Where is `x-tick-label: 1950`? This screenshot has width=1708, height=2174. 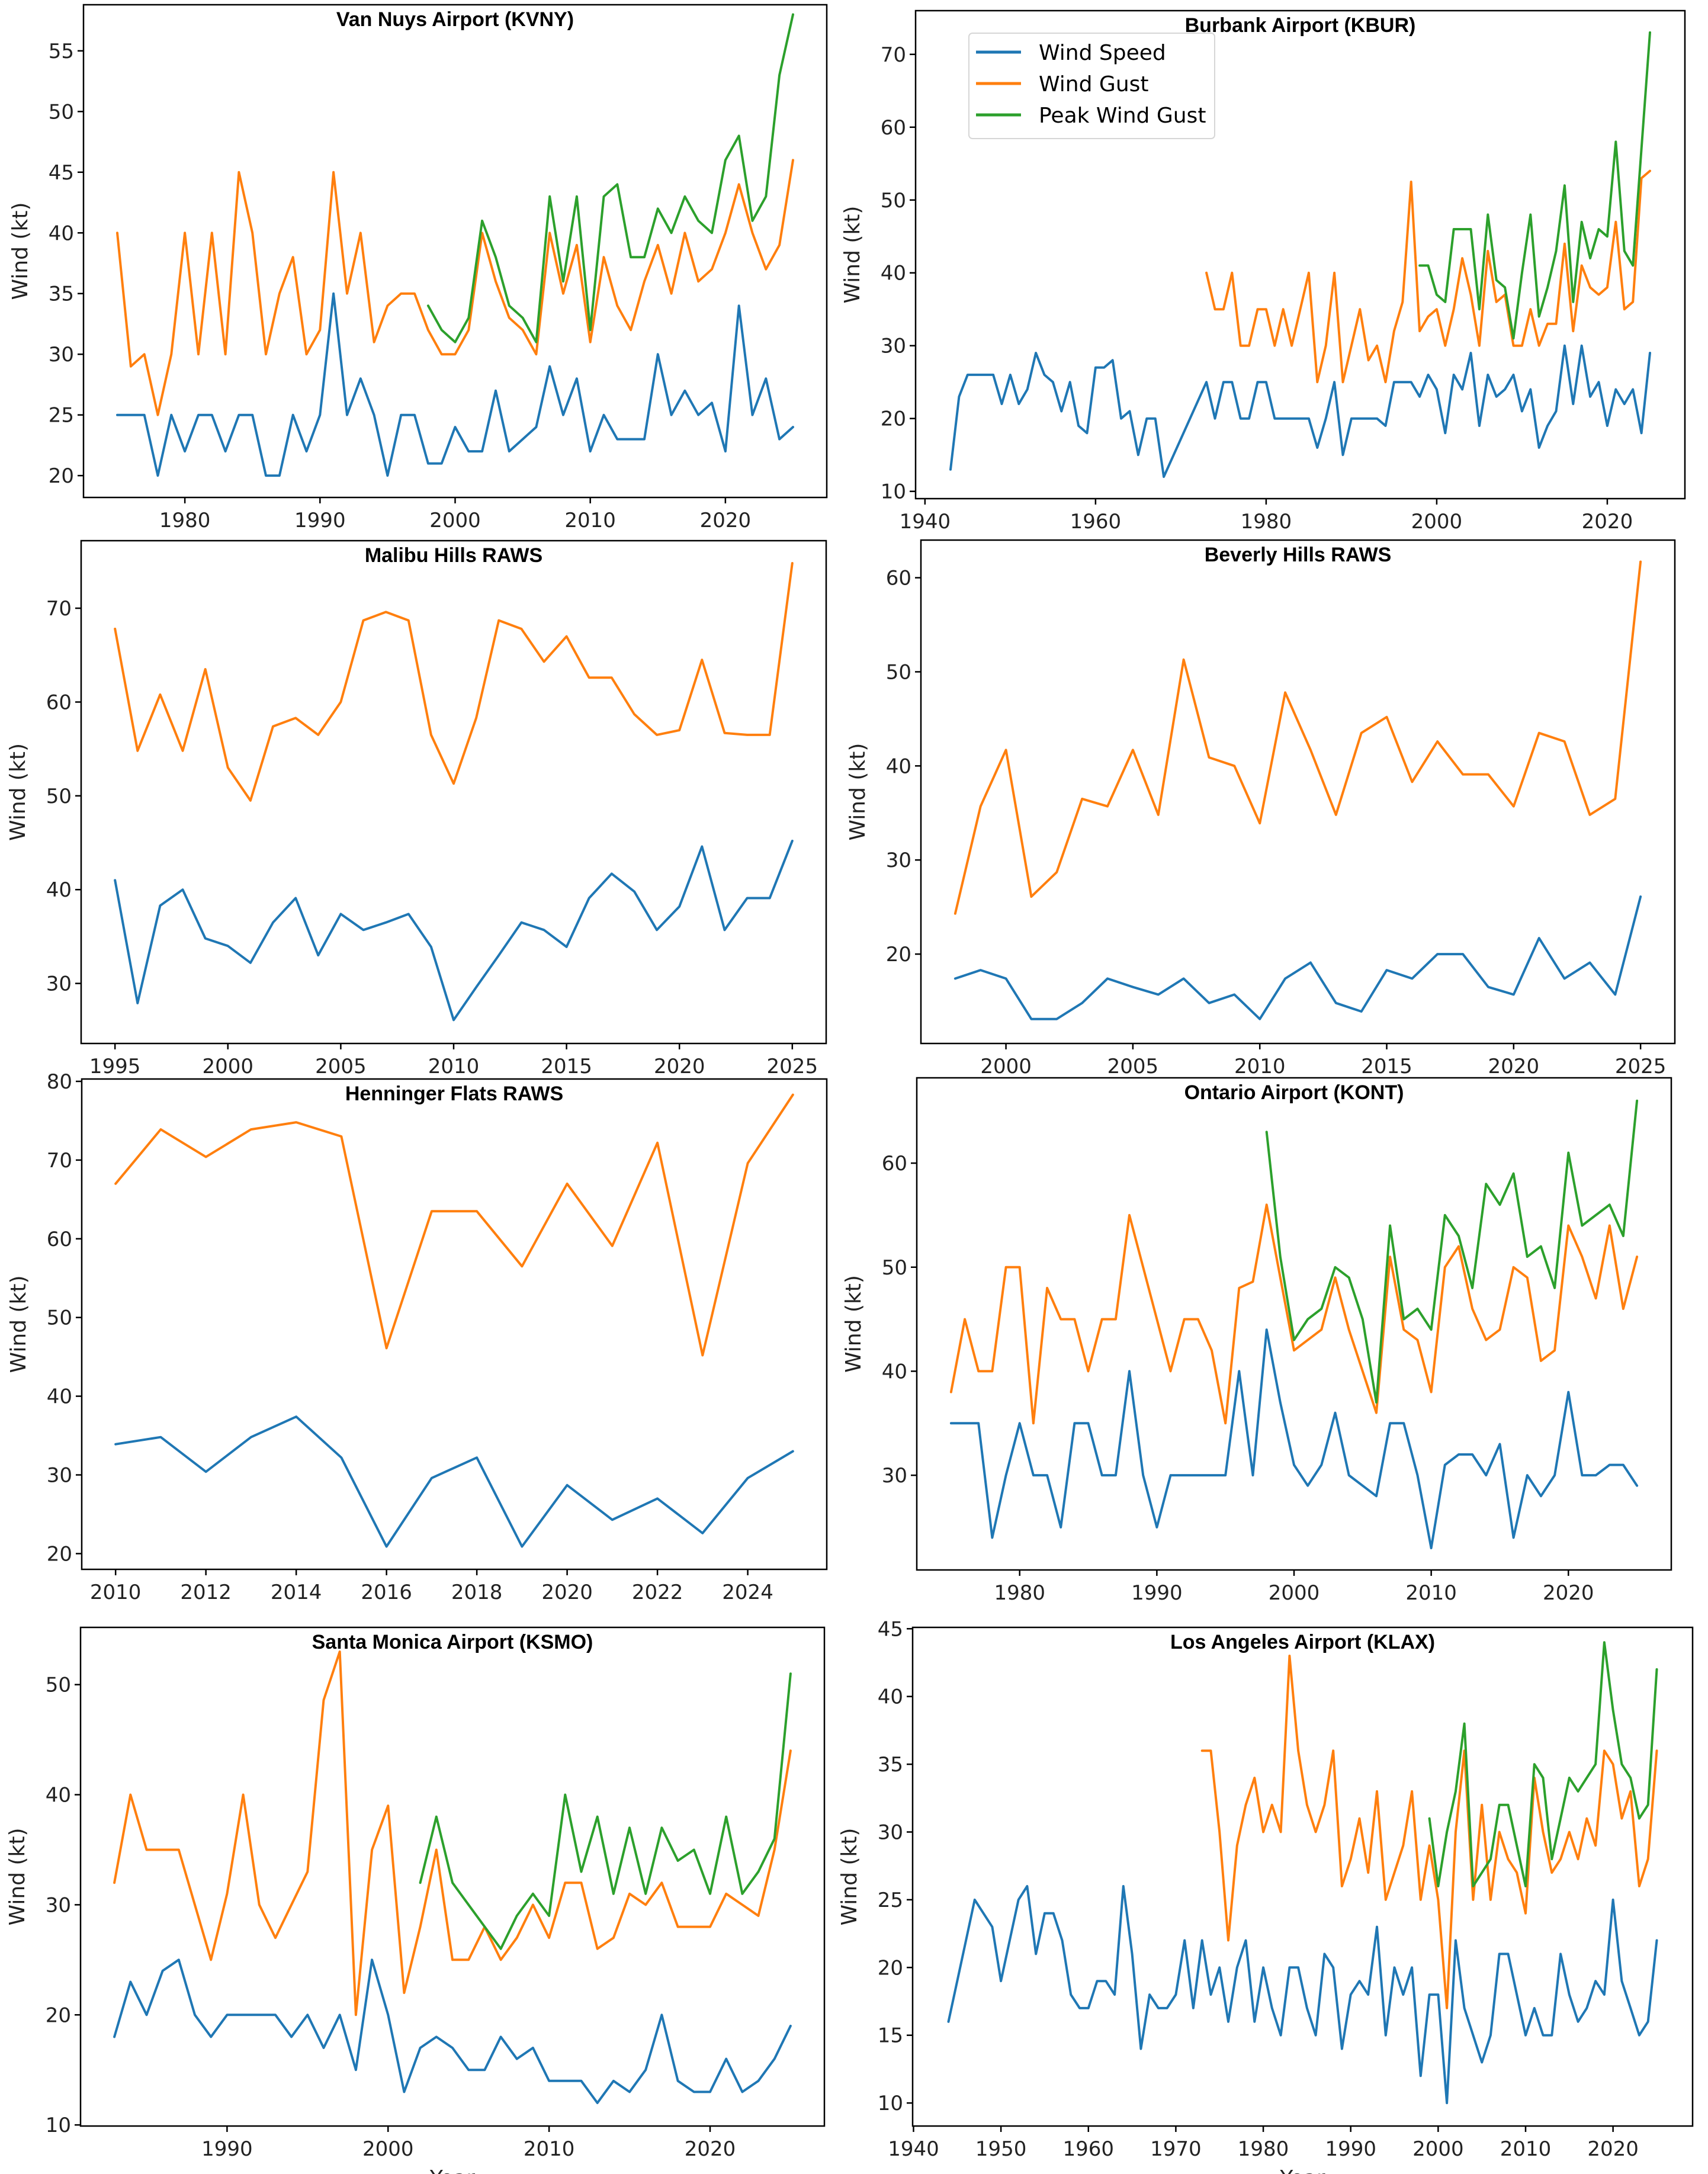 x-tick-label: 1950 is located at coordinates (1001, 2149).